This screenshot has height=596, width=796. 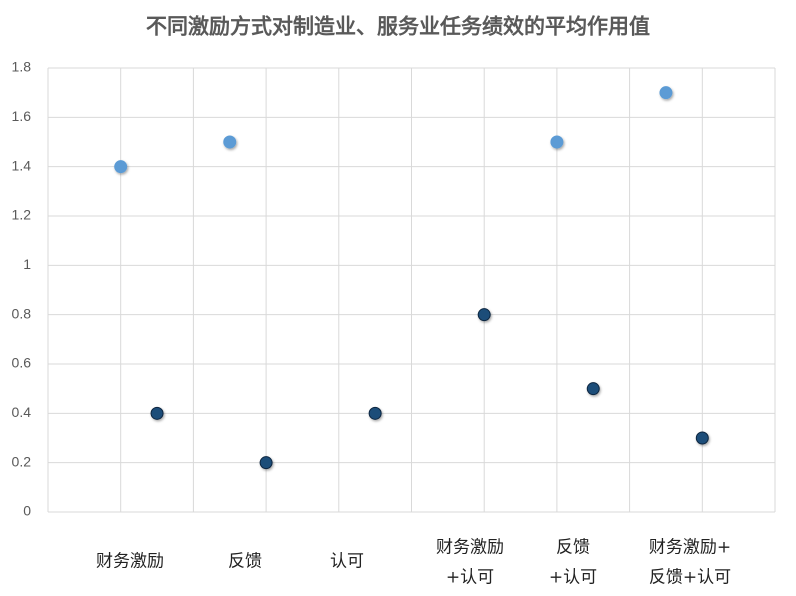 What do you see at coordinates (22, 412) in the screenshot?
I see `y-tick-label: 0.4` at bounding box center [22, 412].